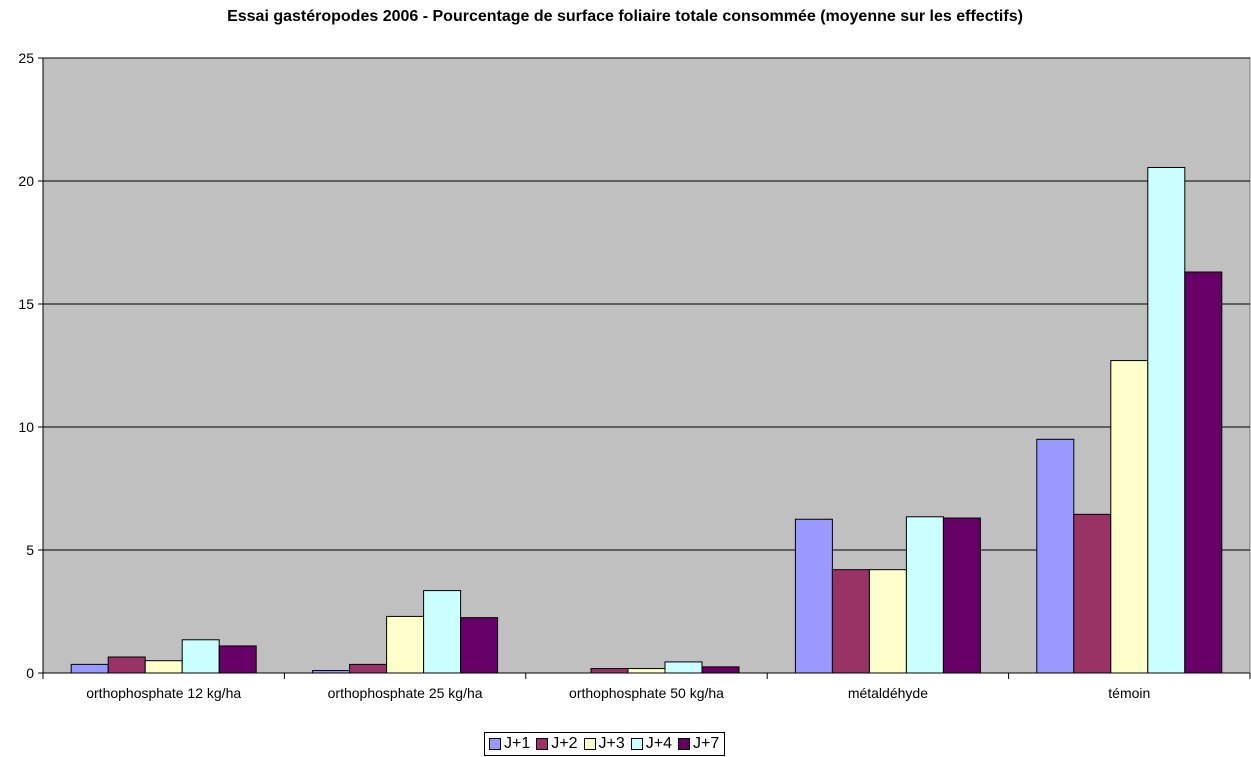 This screenshot has height=757, width=1251. I want to click on legend: J+1 J+2 J+3 J+4 J+7, so click(605, 744).